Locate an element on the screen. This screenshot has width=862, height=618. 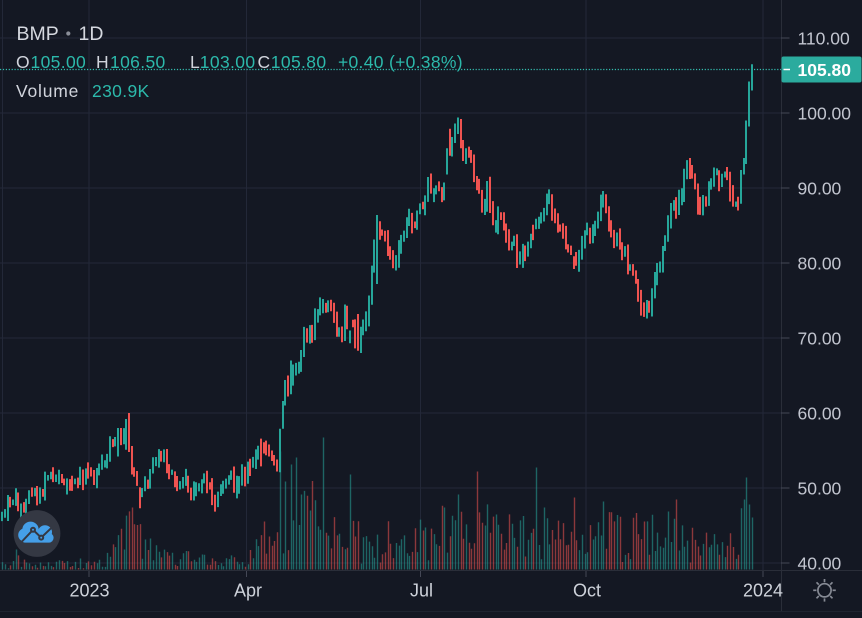
svg-text: 100.00 is located at coordinates (825, 114).